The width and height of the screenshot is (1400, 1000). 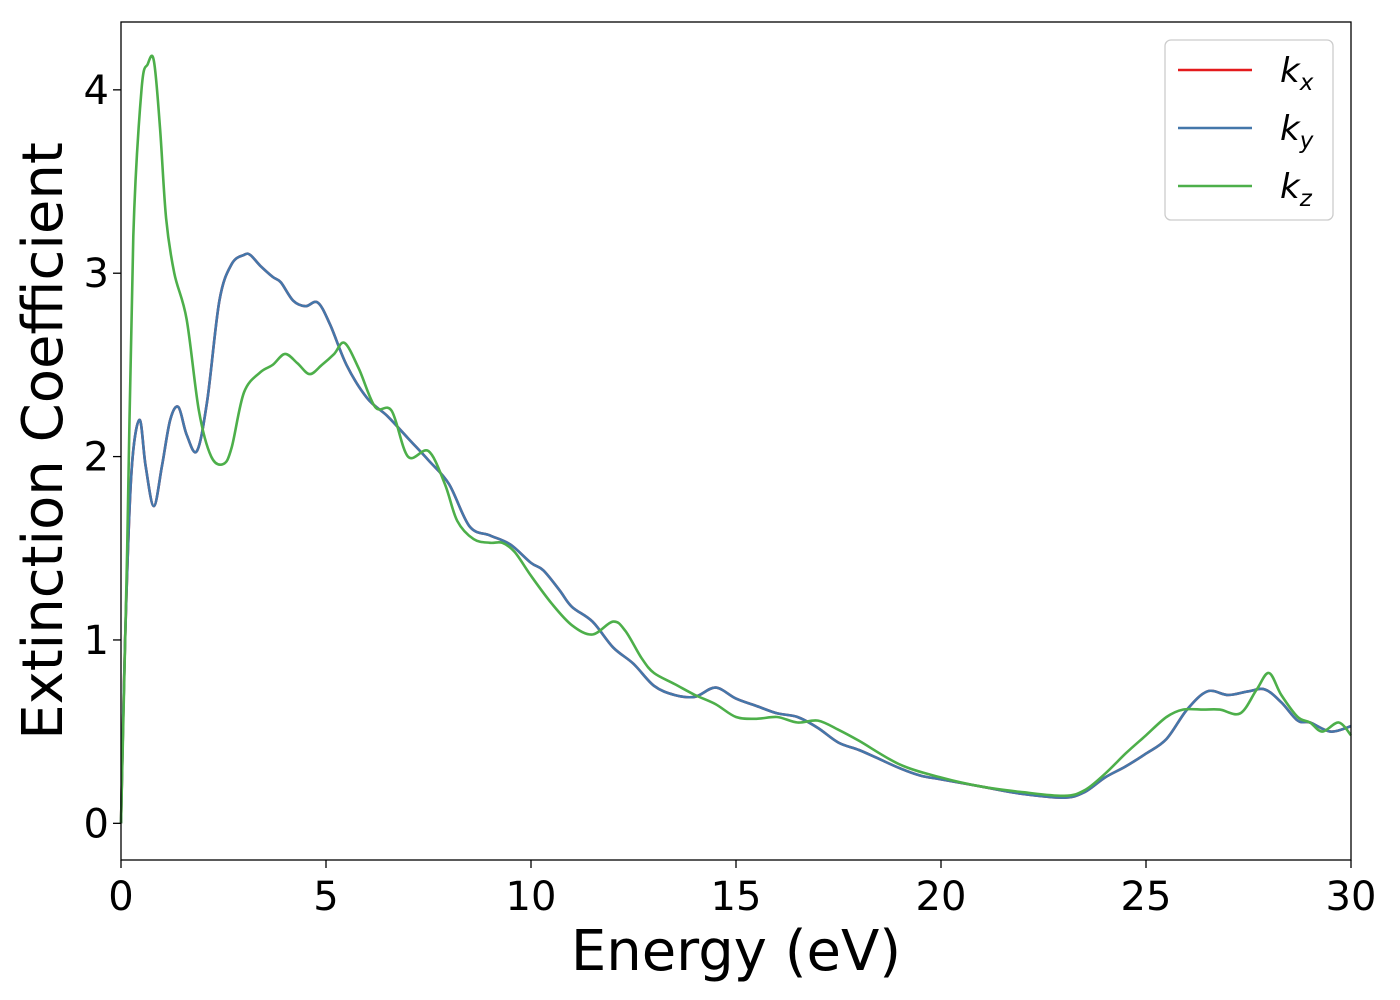 I want to click on x-tick-label: 0, so click(x=120, y=897).